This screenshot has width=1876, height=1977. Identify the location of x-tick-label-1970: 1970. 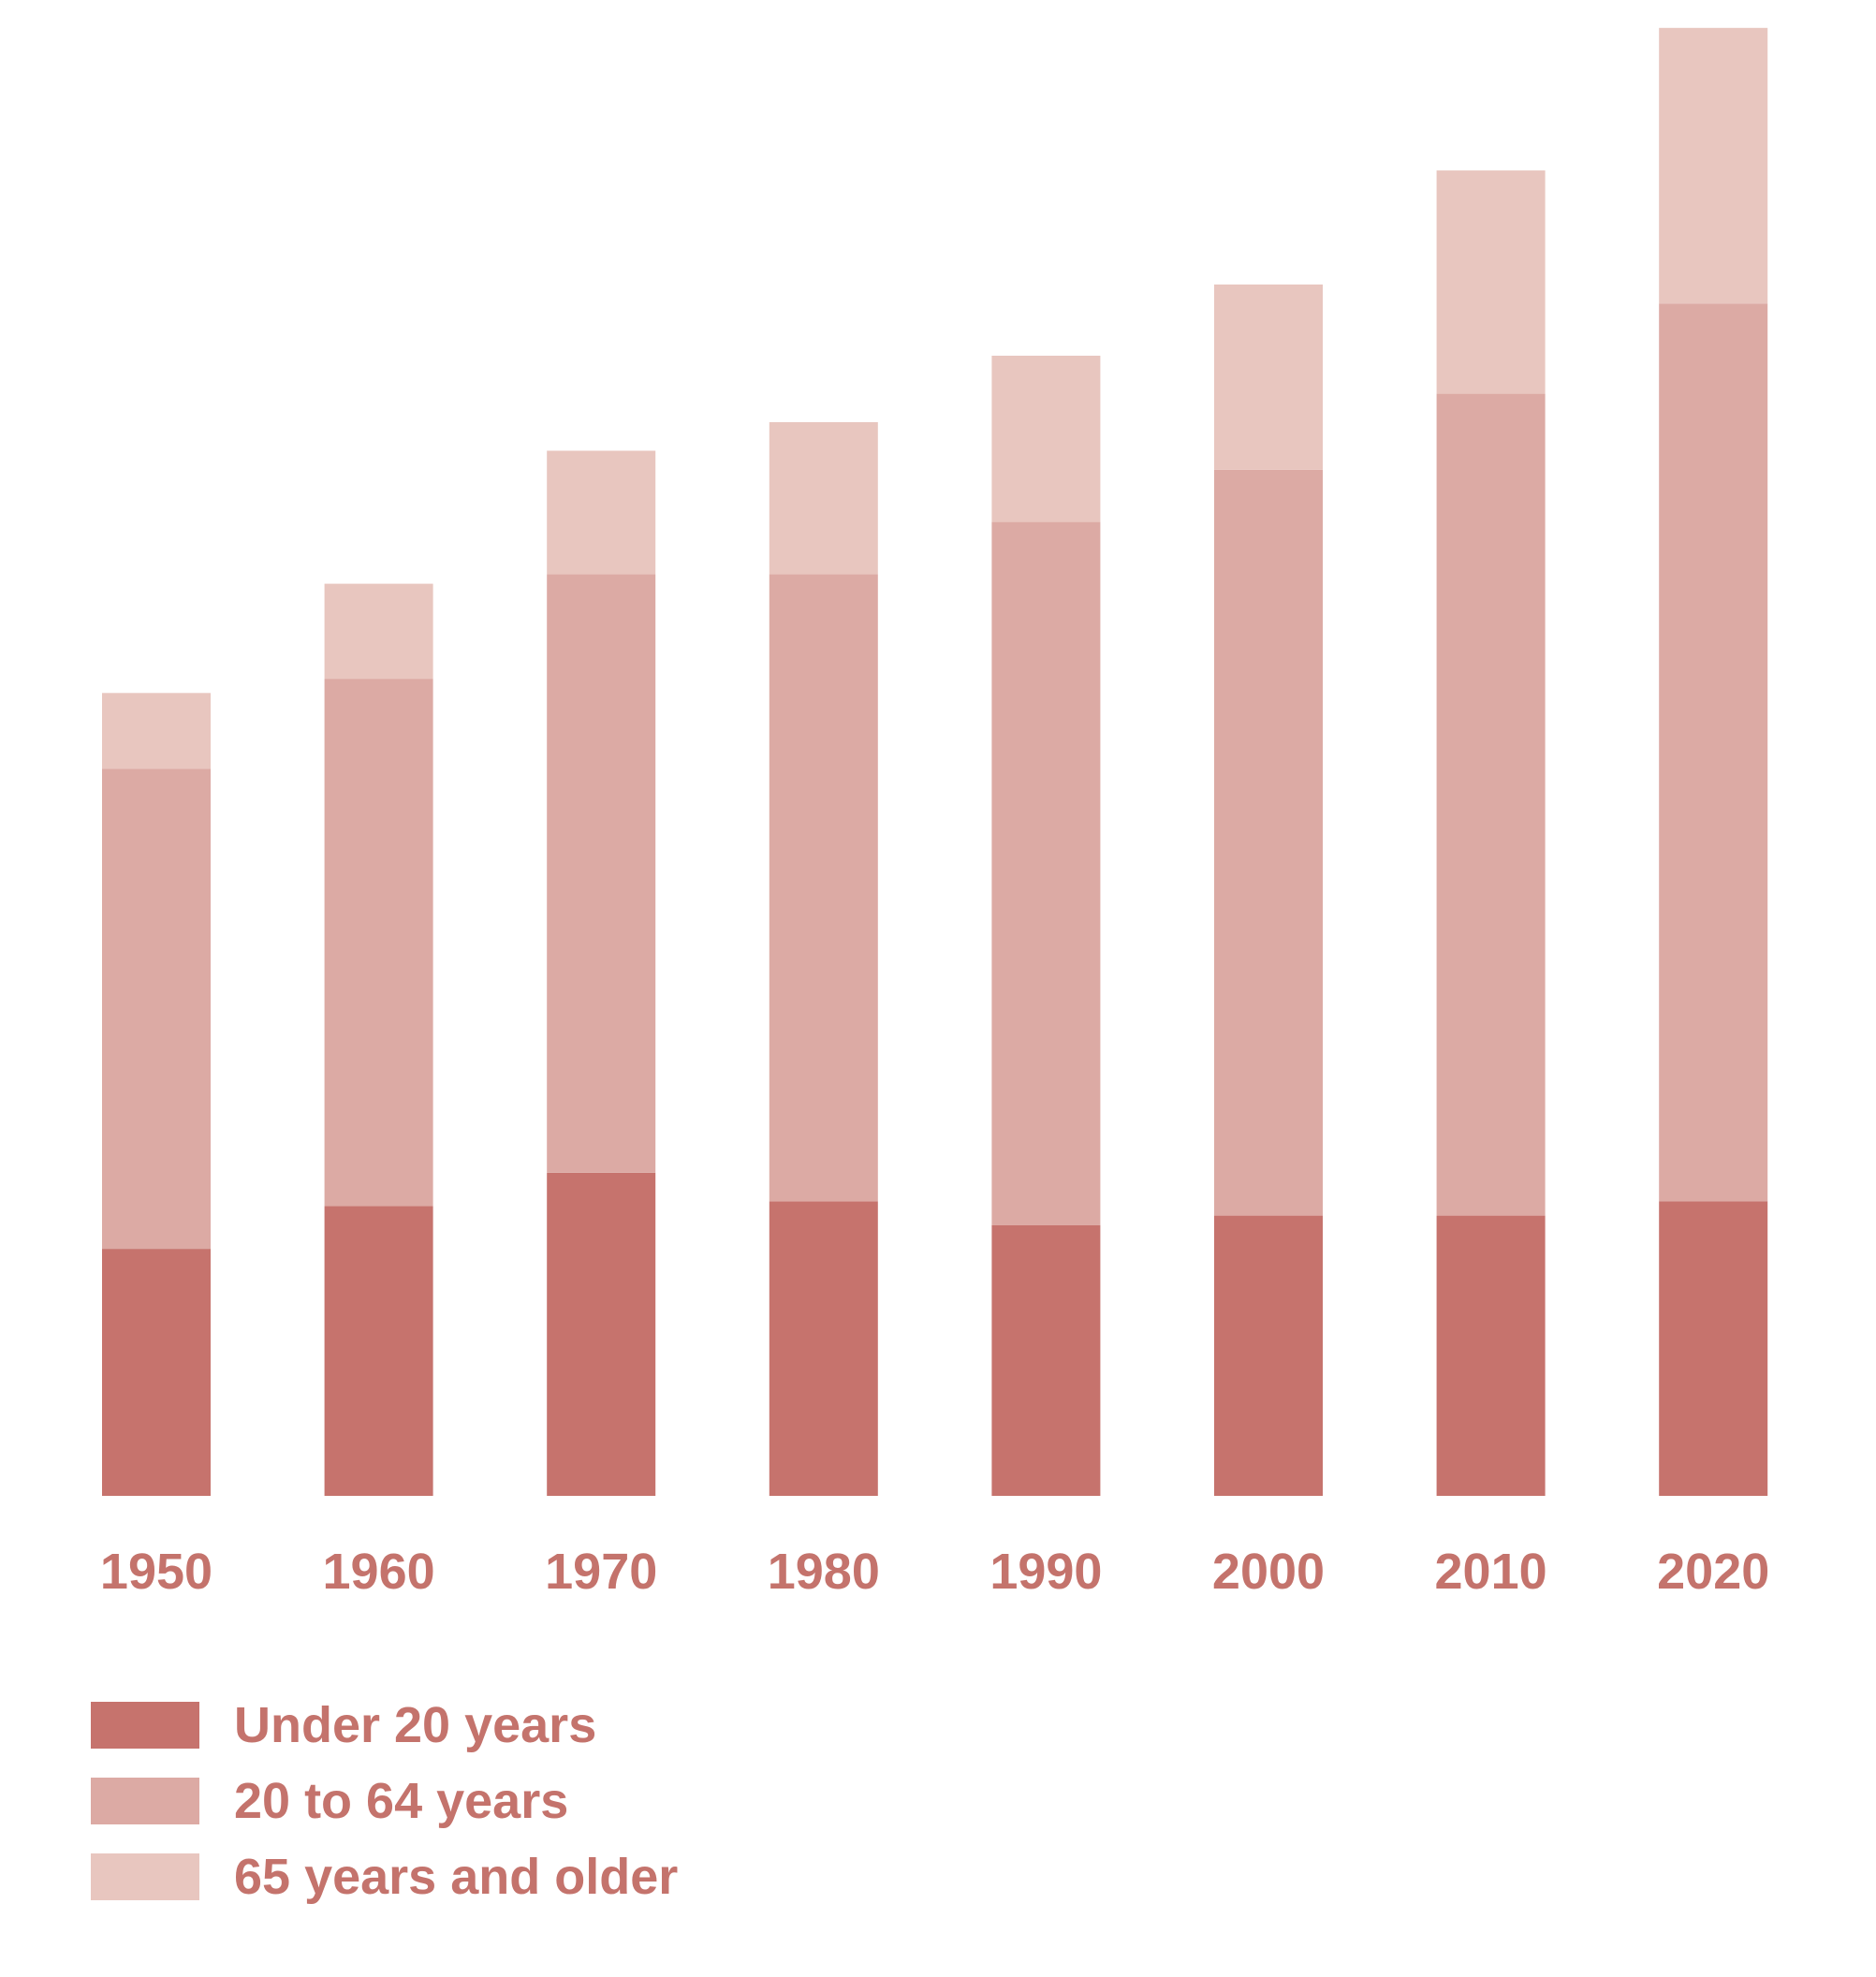
(601, 1572).